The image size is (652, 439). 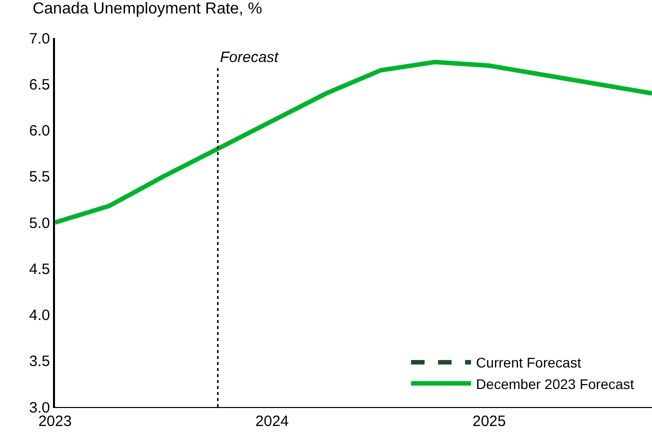 What do you see at coordinates (39, 85) in the screenshot?
I see `y-tick-label: 6.5` at bounding box center [39, 85].